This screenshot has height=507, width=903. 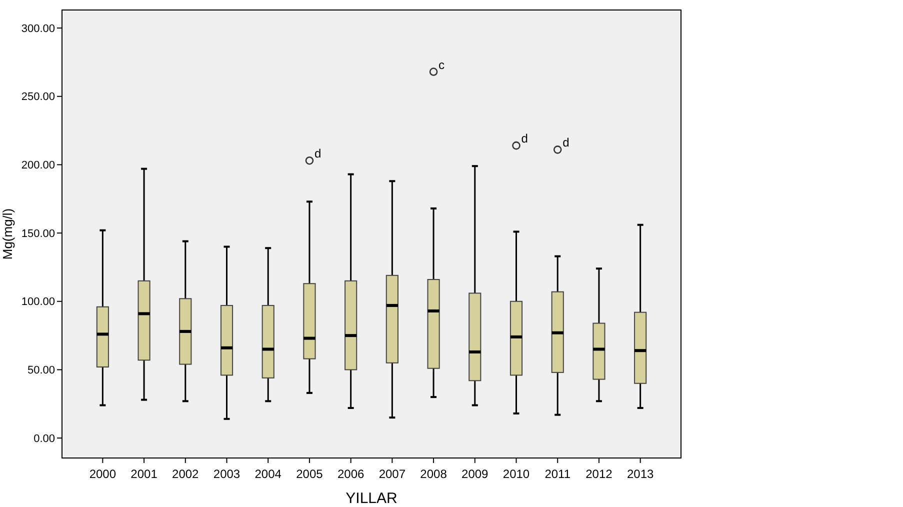 I want to click on x-tick-label: 2013, so click(x=640, y=474).